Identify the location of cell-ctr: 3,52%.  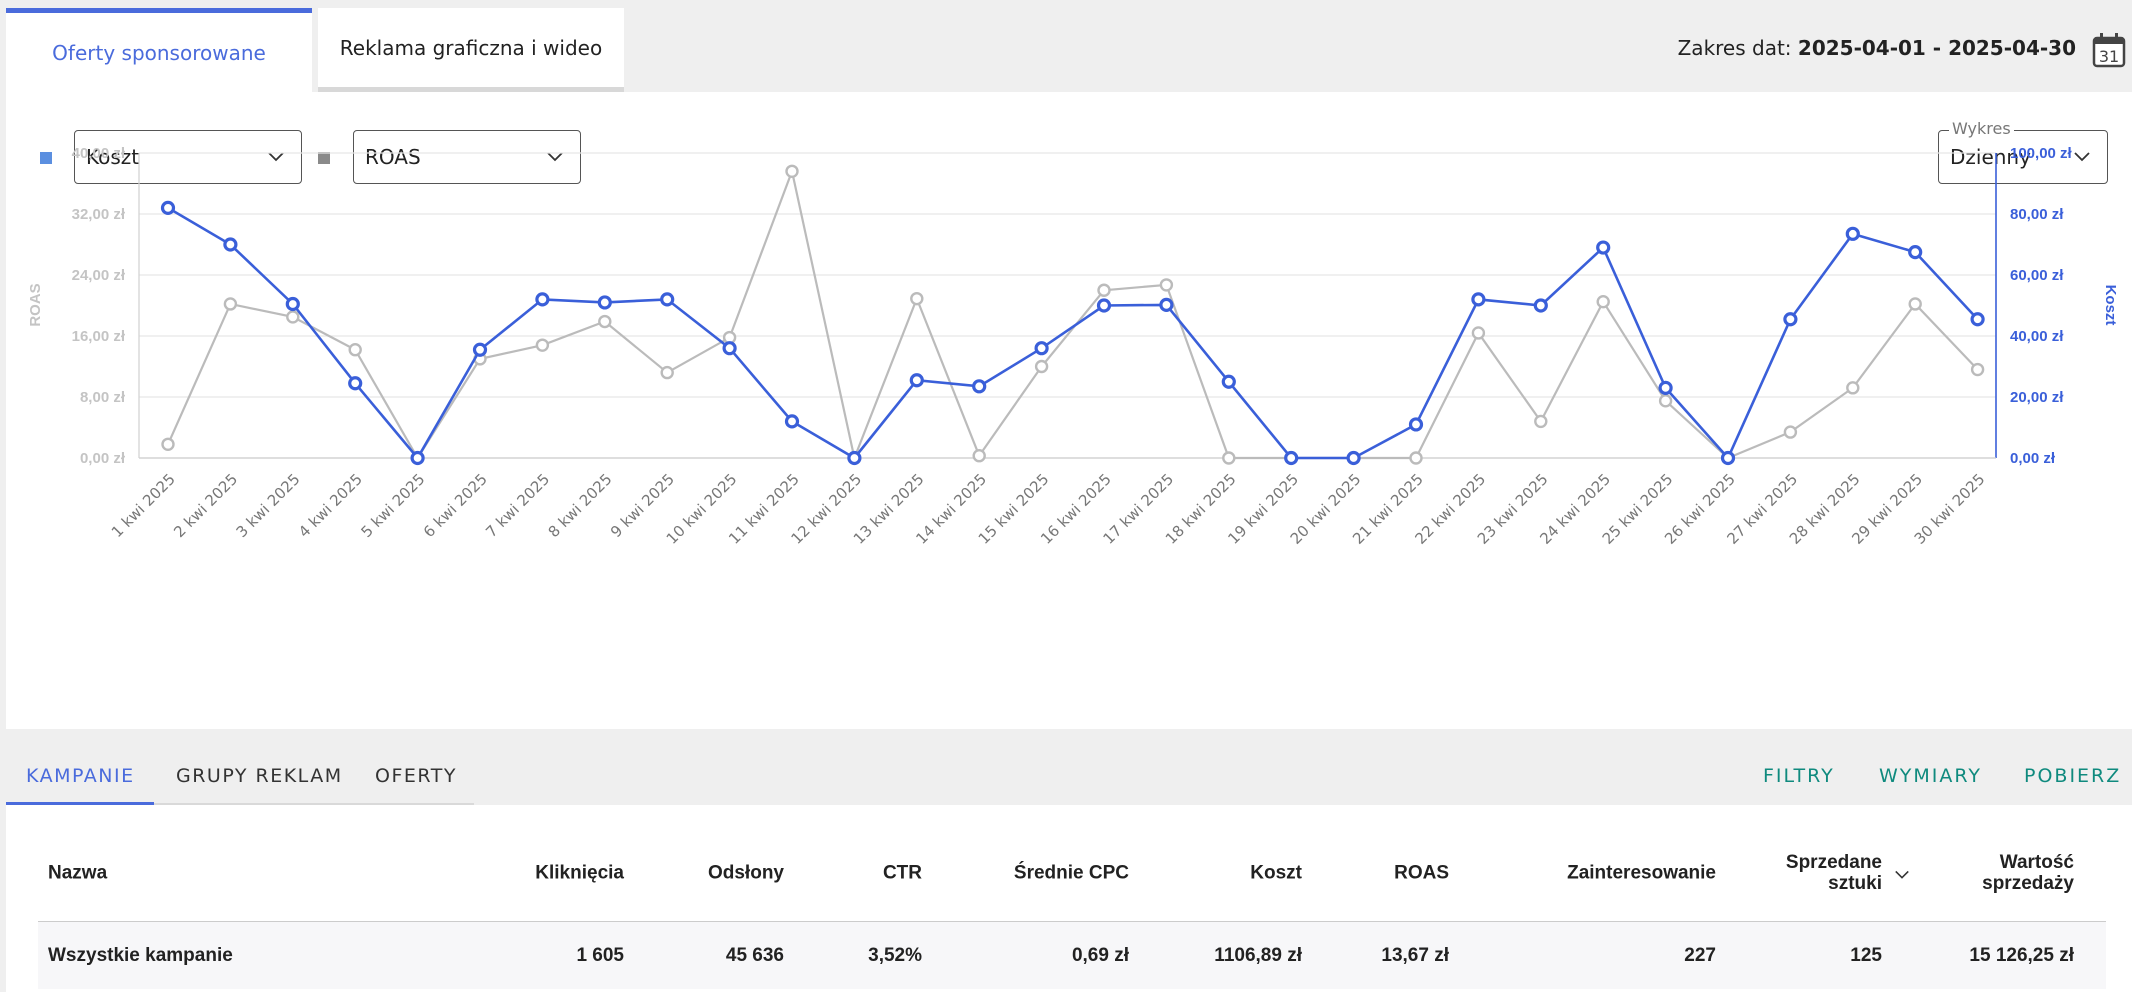
(895, 955).